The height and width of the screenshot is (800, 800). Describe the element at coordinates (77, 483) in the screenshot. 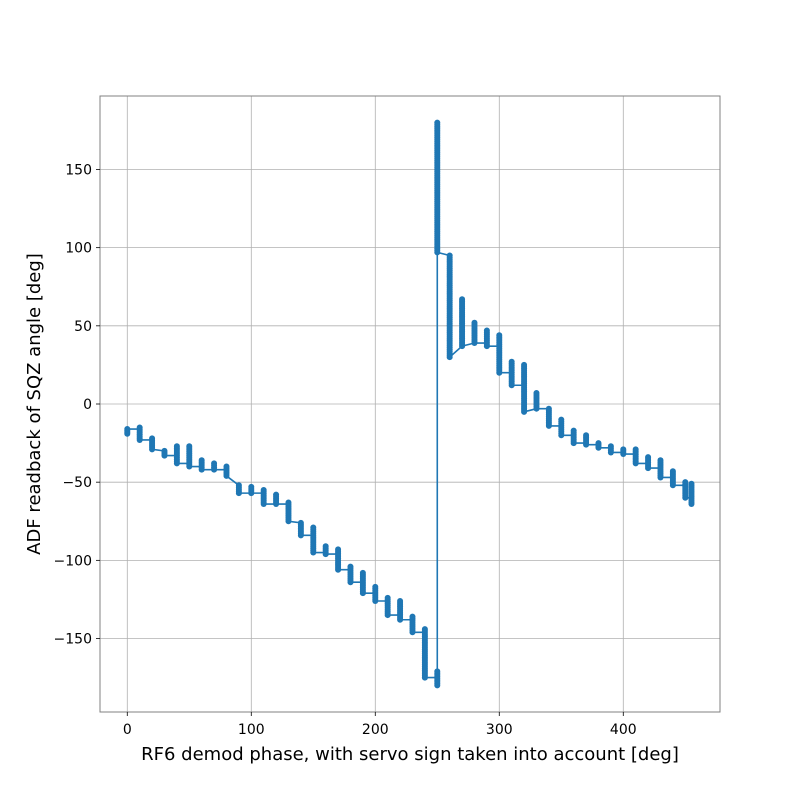

I see `y-tick-label: −50` at that location.